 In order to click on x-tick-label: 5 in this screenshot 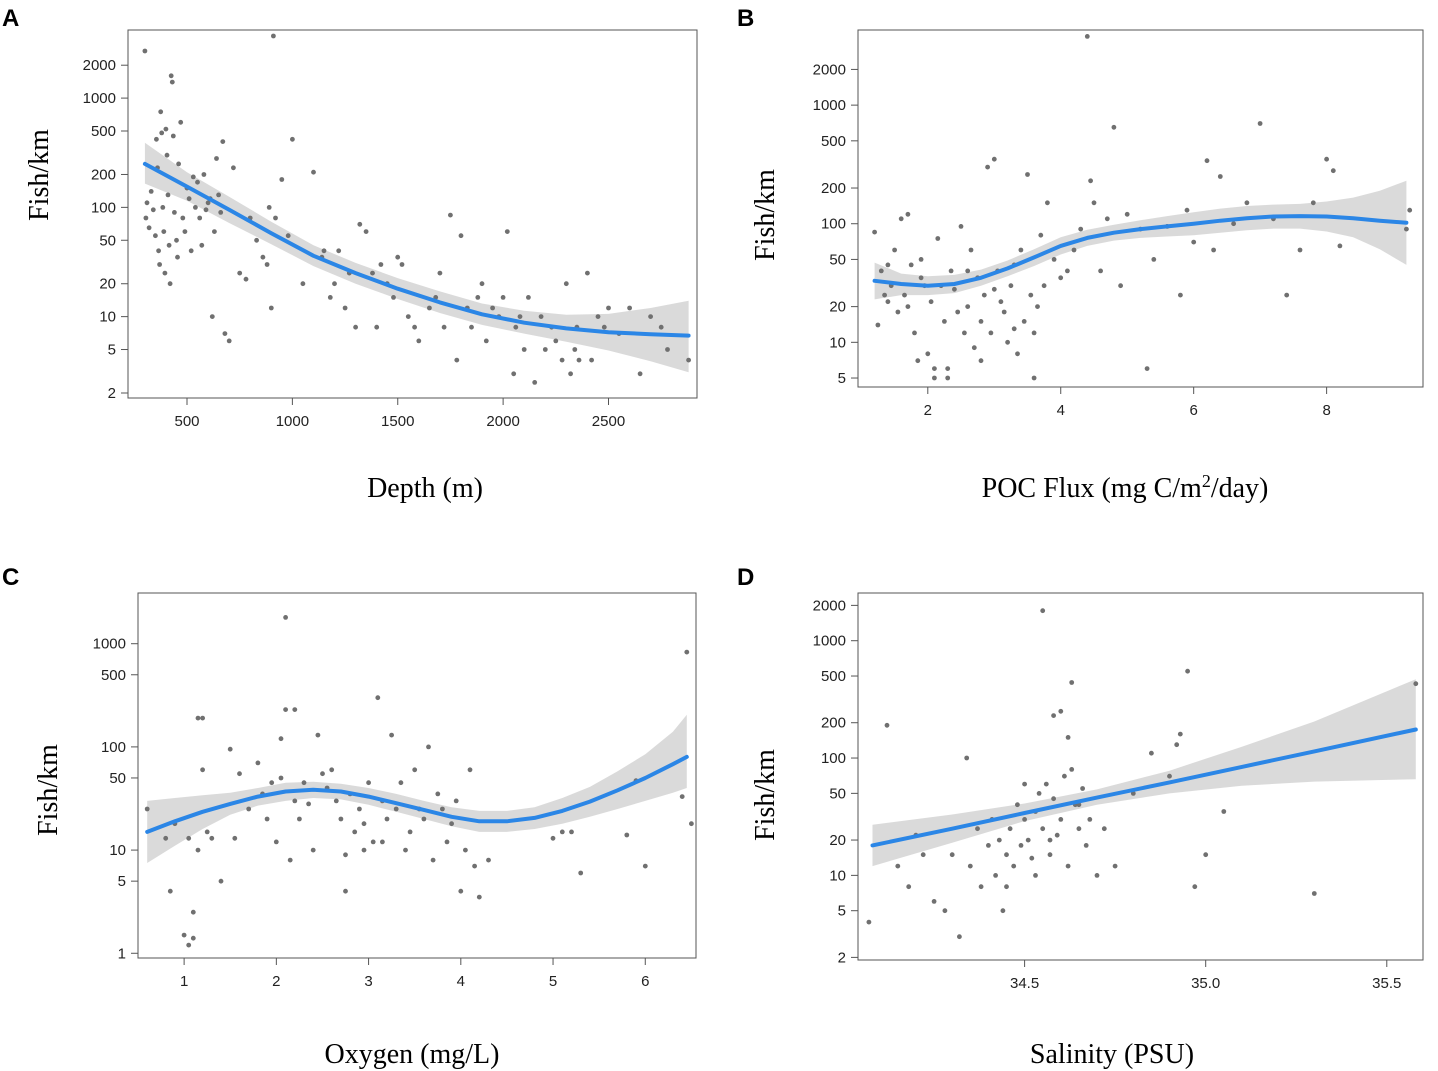, I will do `click(553, 981)`.